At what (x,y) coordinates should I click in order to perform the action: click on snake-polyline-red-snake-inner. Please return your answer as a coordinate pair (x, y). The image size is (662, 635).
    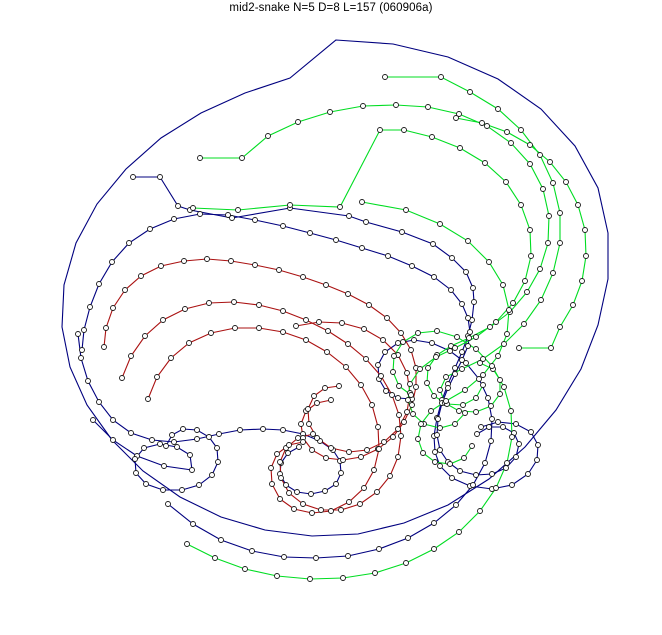
    Looking at the image, I should click on (263, 420).